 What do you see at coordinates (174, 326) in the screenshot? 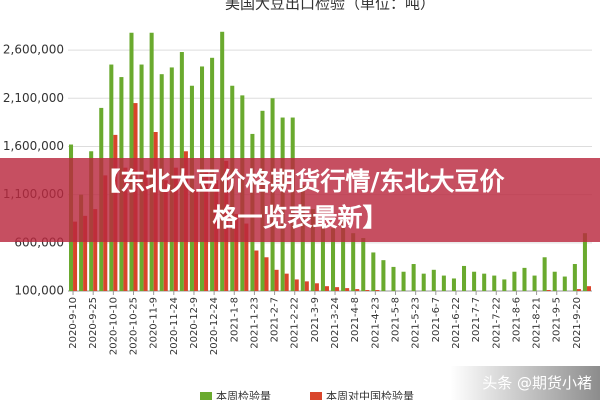
I see `x-tick-label: 2020-11-24` at bounding box center [174, 326].